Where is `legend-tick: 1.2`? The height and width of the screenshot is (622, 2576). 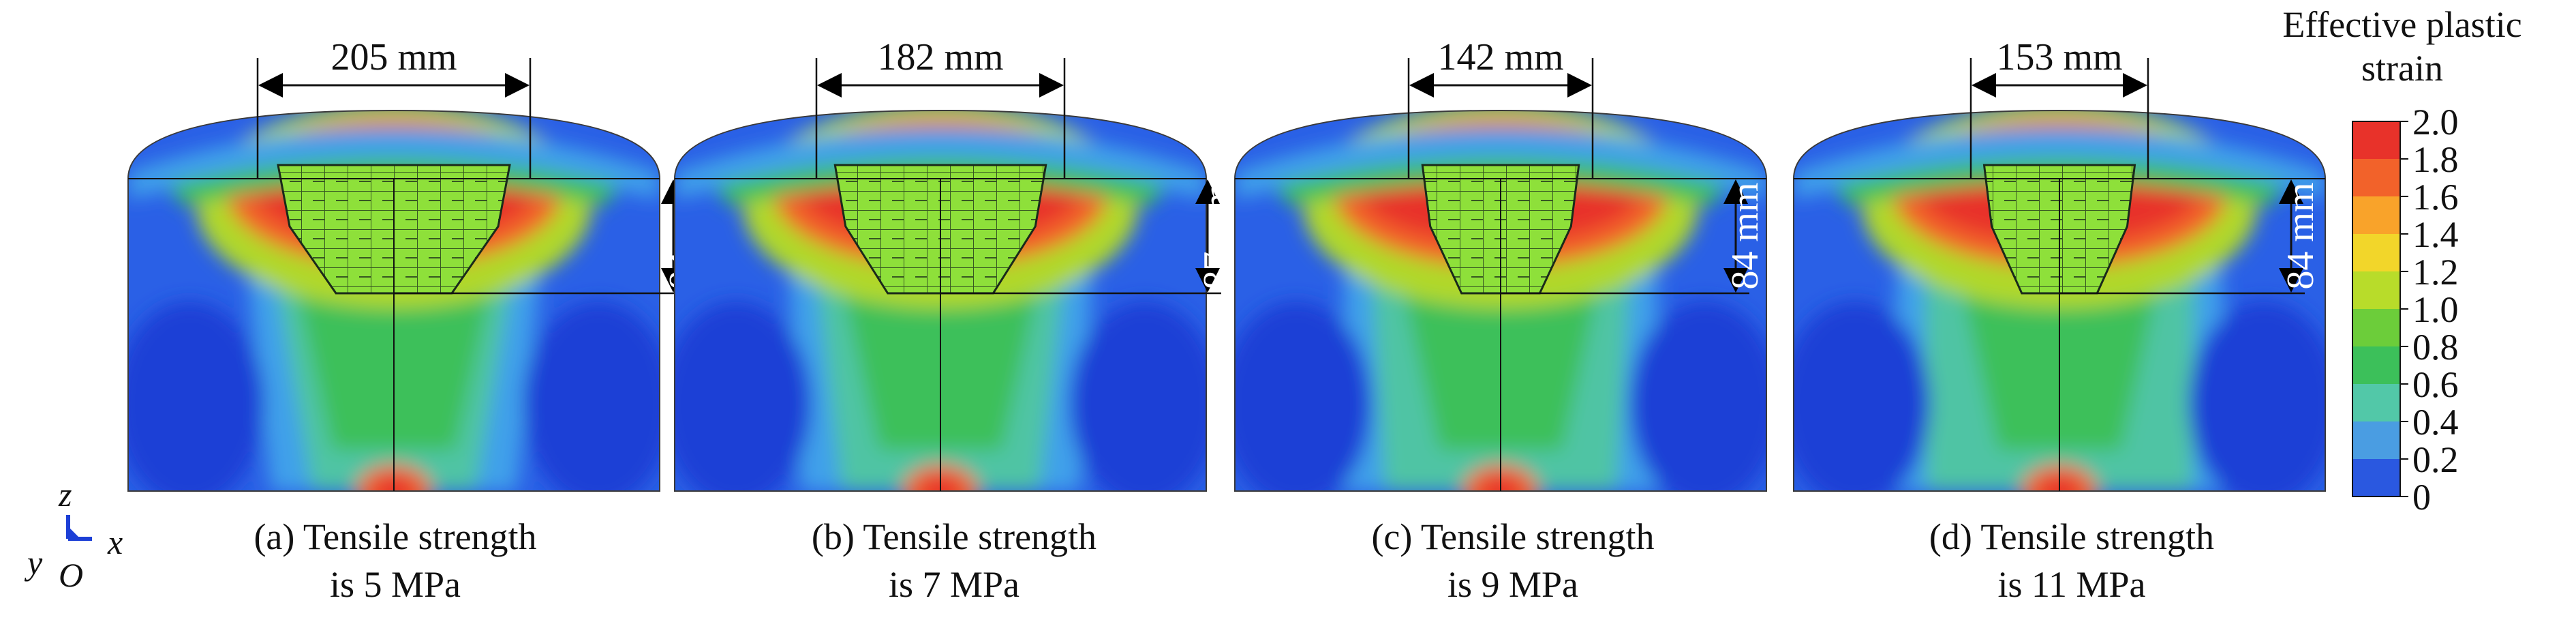
legend-tick: 1.2 is located at coordinates (2435, 272).